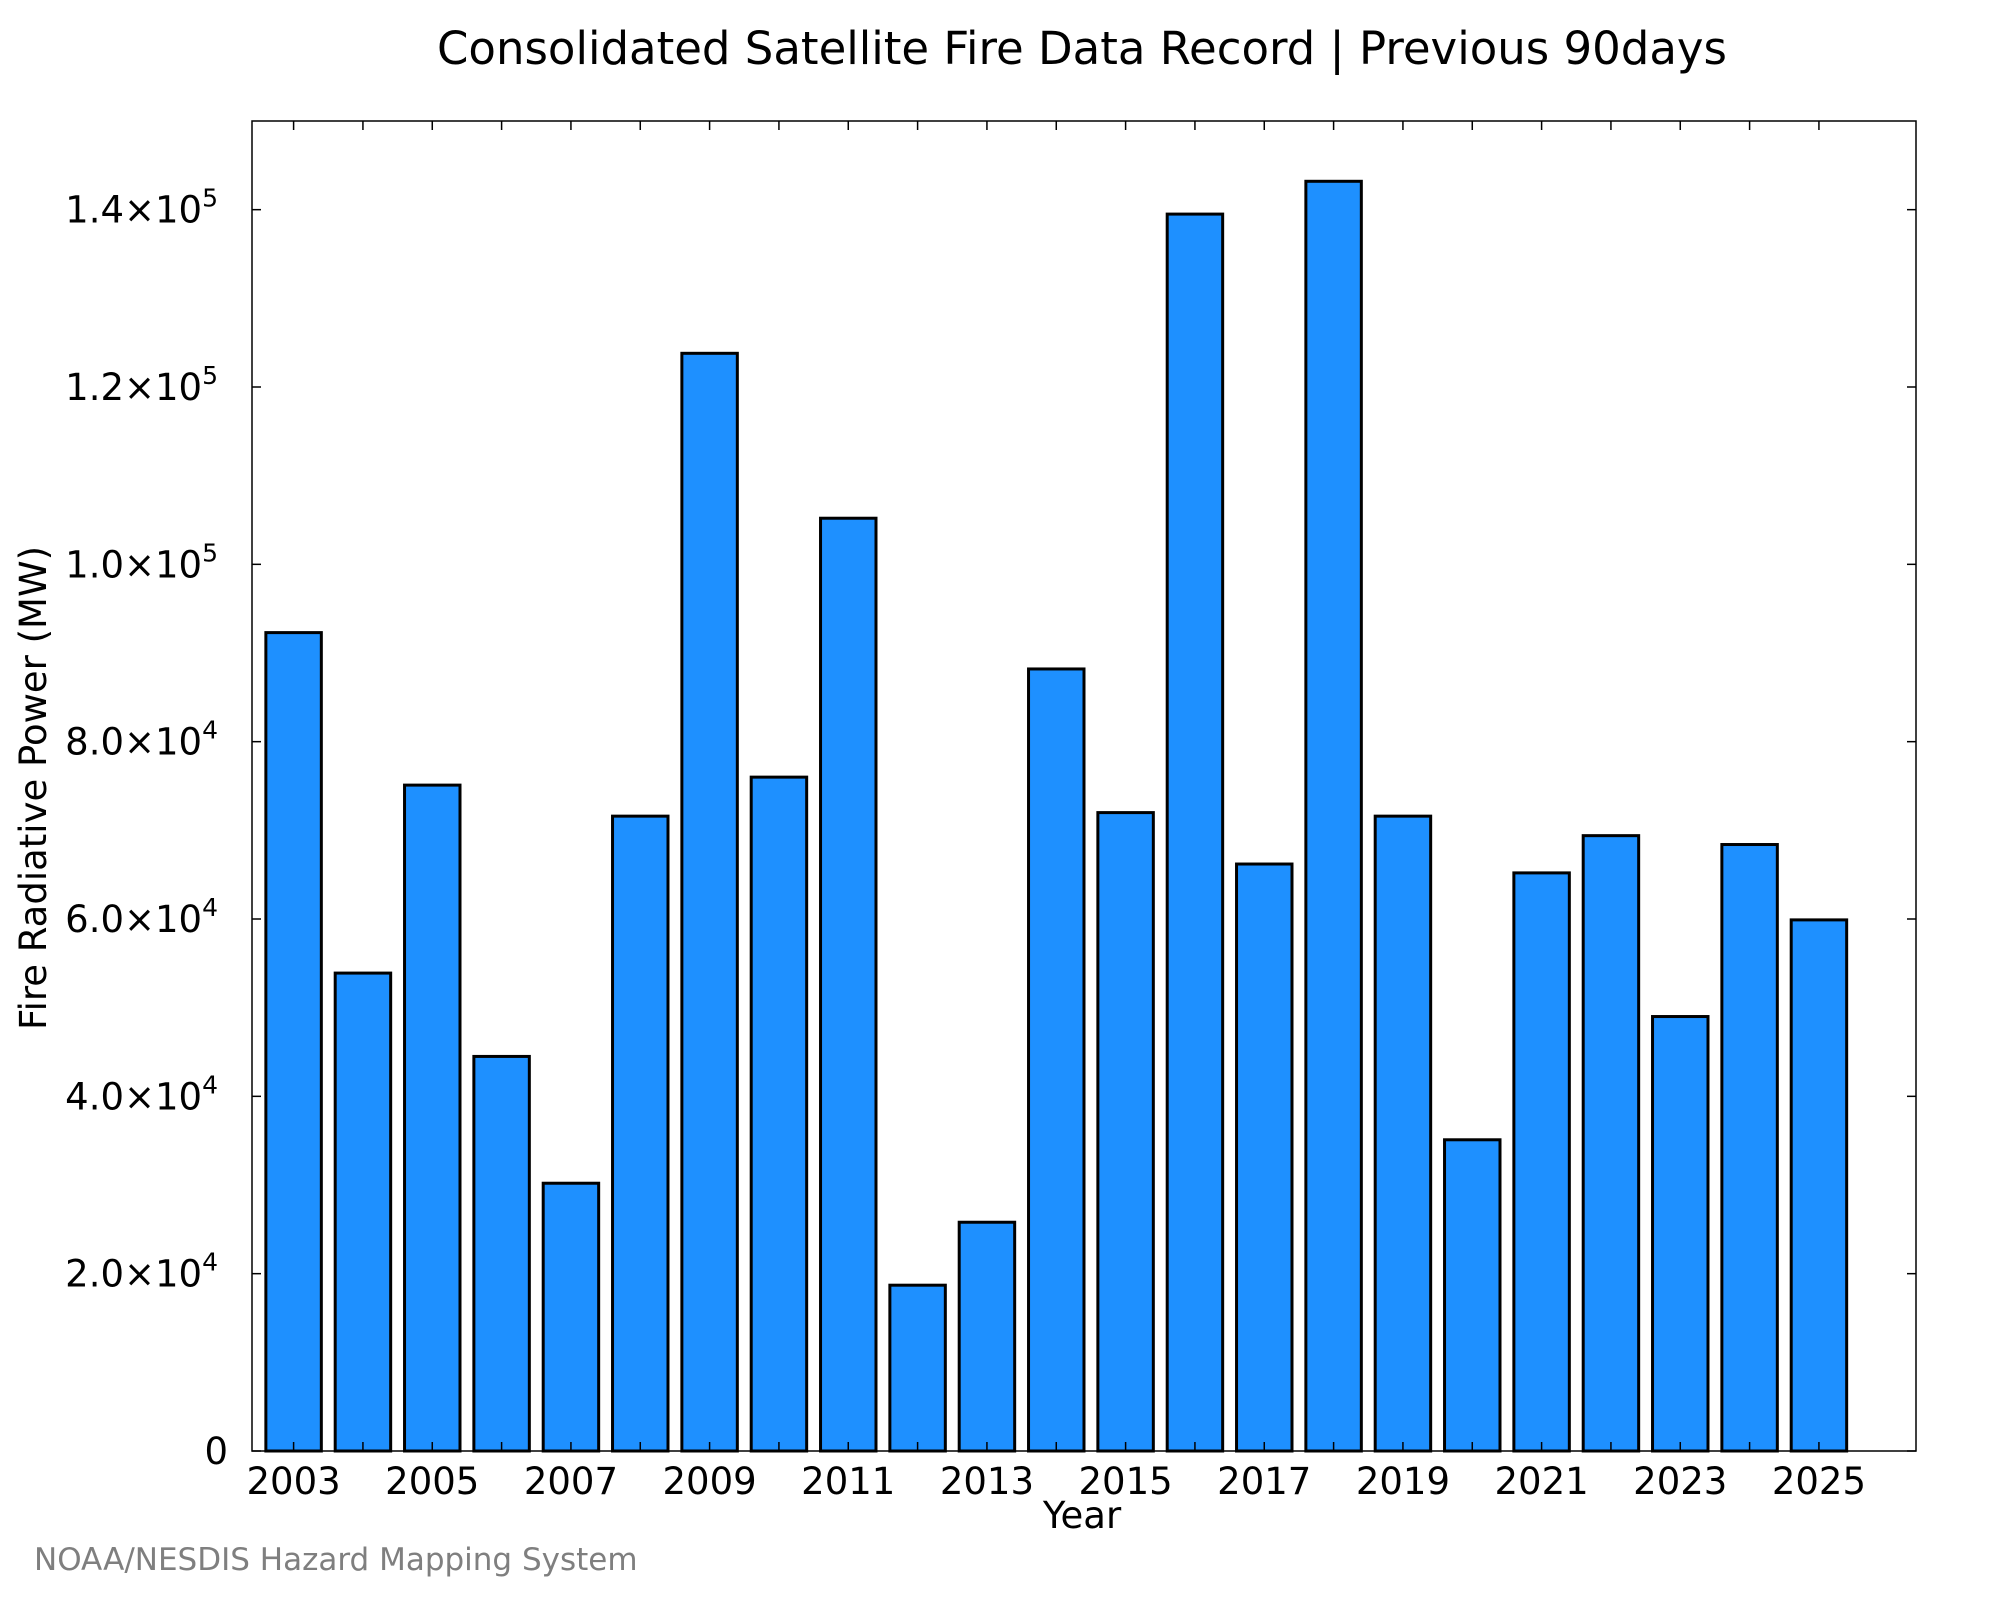 This screenshot has height=1600, width=2000. I want to click on bar-2024, so click(1749, 1148).